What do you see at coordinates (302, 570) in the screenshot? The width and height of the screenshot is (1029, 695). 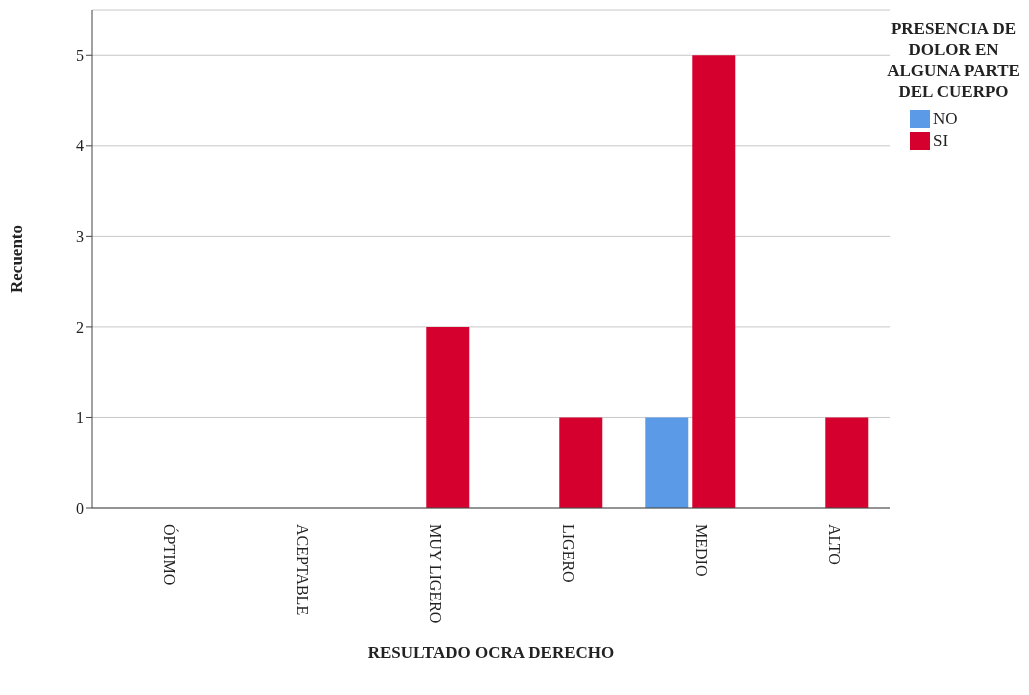 I see `x-tick-label: ACEPTABLE` at bounding box center [302, 570].